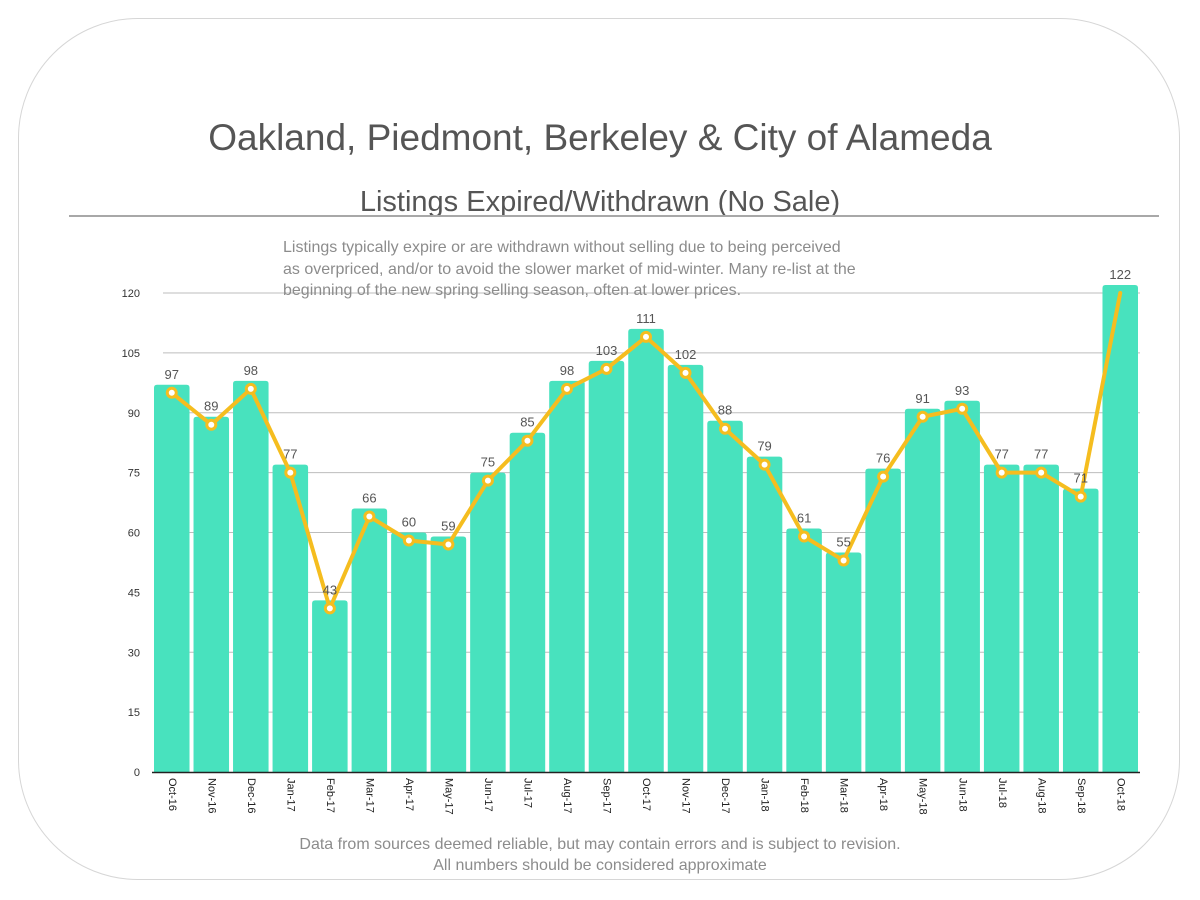 Image resolution: width=1200 pixels, height=900 pixels. What do you see at coordinates (134, 653) in the screenshot?
I see `y-tick-label: 30` at bounding box center [134, 653].